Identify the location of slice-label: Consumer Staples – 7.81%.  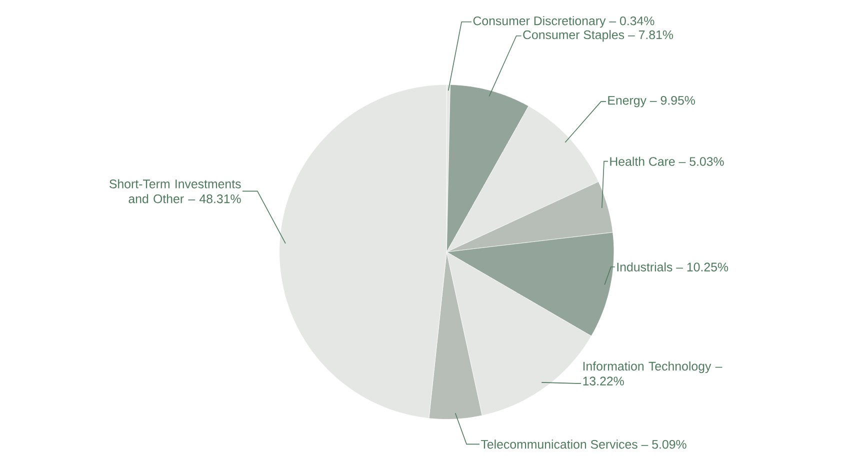
(598, 36).